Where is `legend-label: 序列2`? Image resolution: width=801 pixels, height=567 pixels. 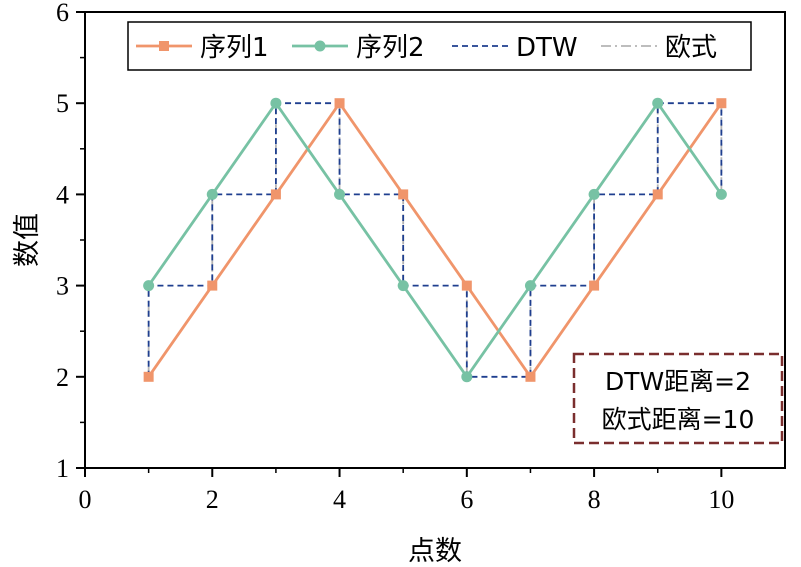
legend-label: 序列2 is located at coordinates (390, 48).